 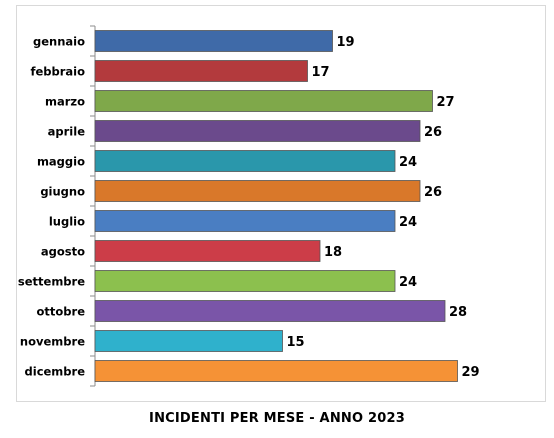 I want to click on bar-maggio, so click(x=245, y=161).